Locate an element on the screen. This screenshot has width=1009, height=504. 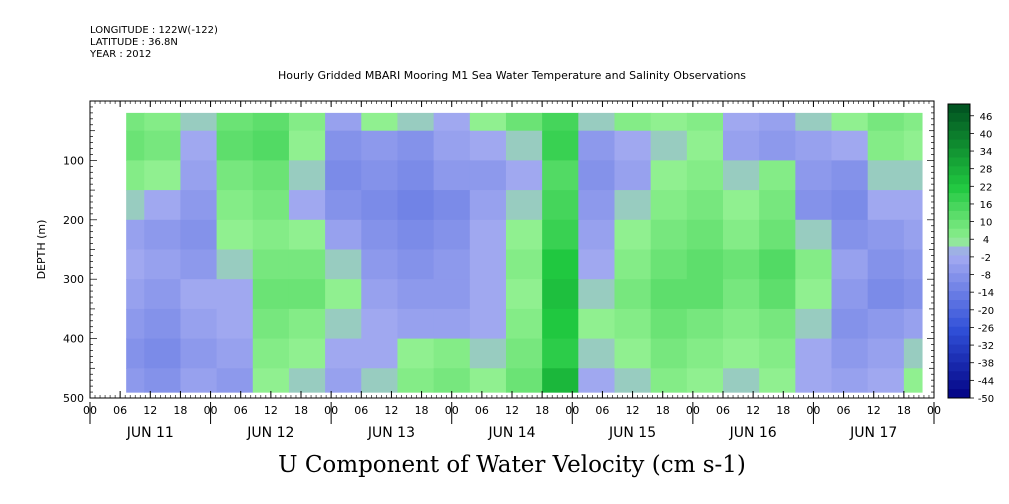
colorbar: 46 40 34 28 22 16 10 4 -2 -8 -14 -20 -26 -32 -38 -44 -50 is located at coordinates (970, 254).